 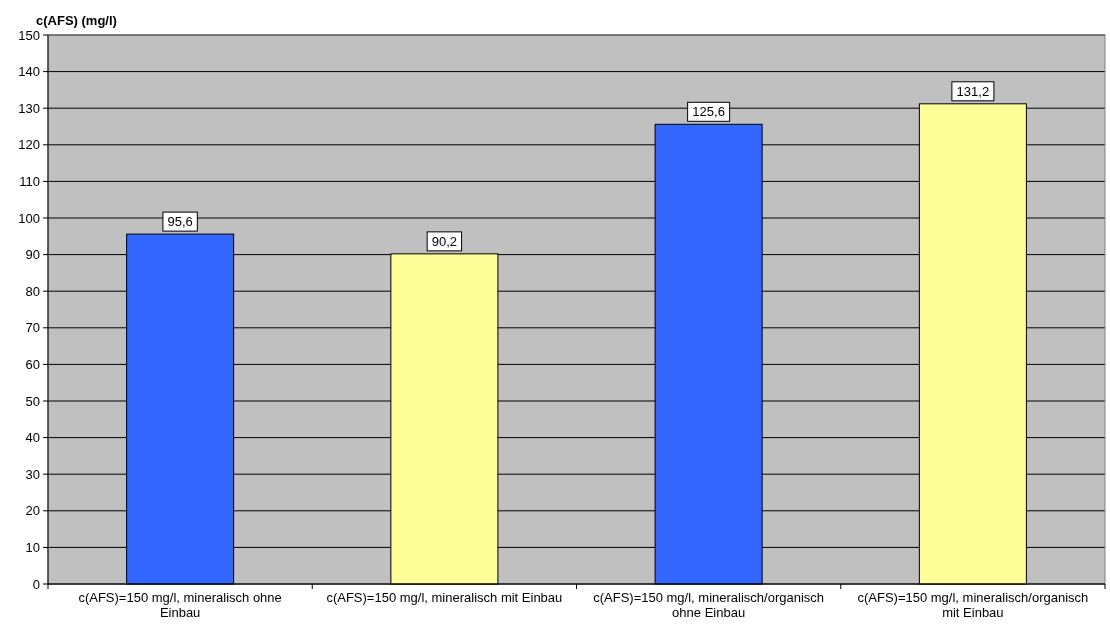 I want to click on y-tick-label: 100, so click(x=29, y=218).